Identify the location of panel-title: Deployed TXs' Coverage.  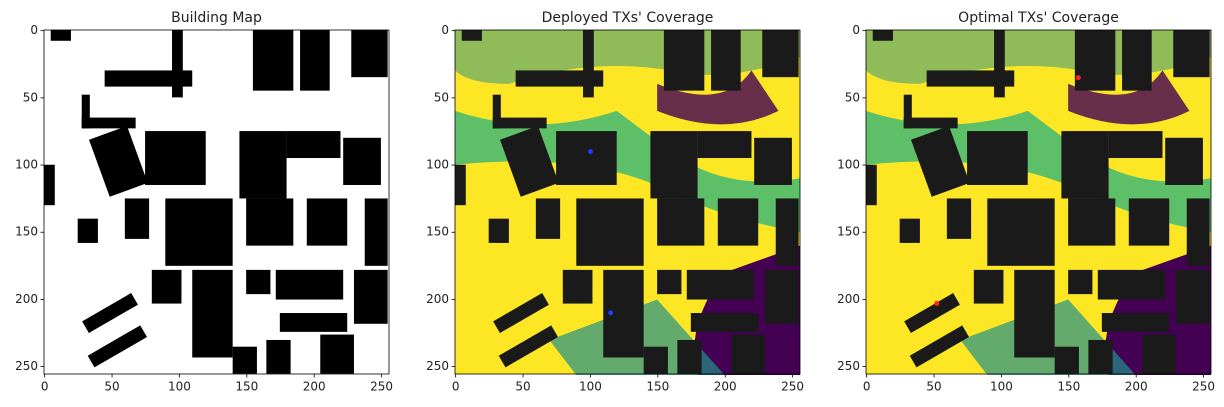
(628, 18).